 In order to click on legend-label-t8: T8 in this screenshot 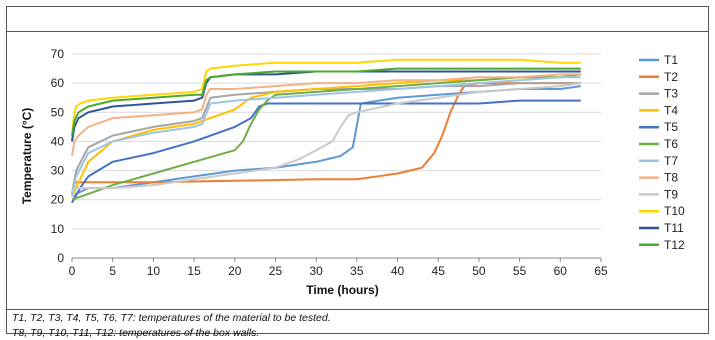, I will do `click(671, 178)`.